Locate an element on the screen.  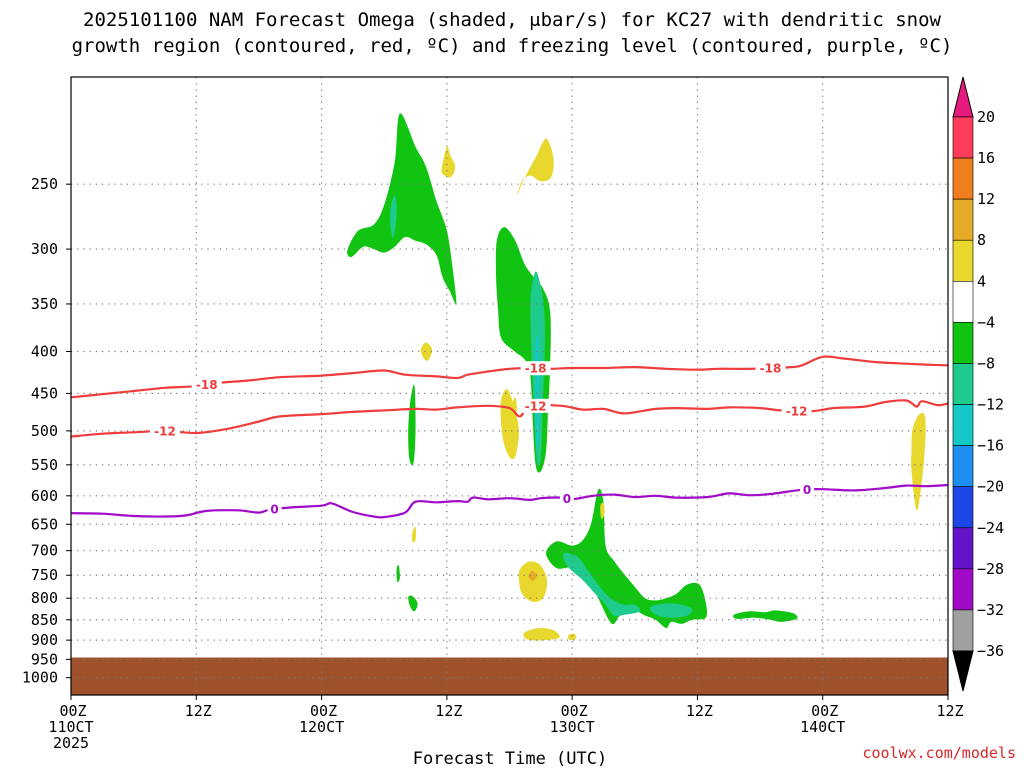
contour-label-0-0: 0 is located at coordinates (274, 510).